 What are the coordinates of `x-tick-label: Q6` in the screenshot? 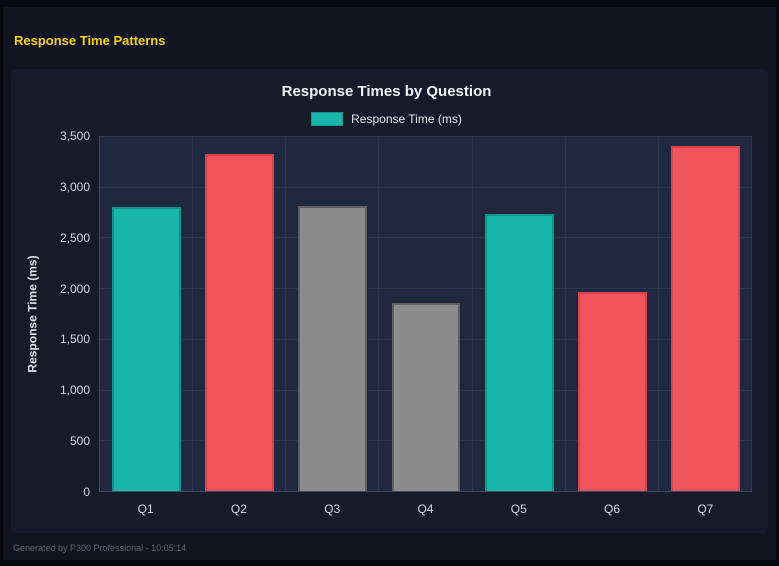 It's located at (612, 509).